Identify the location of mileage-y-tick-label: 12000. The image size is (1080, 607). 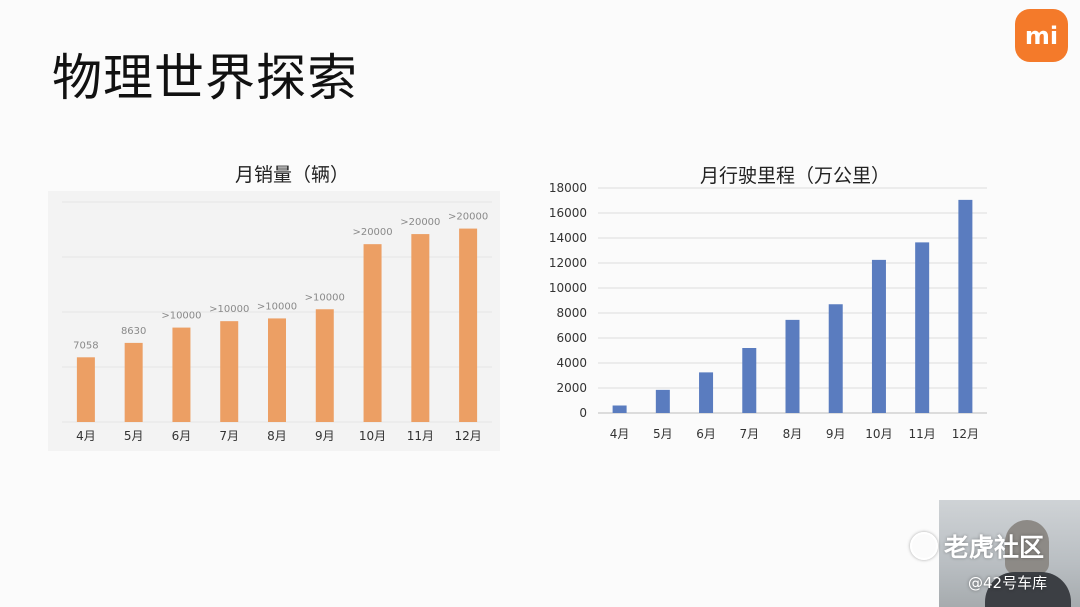
(568, 263).